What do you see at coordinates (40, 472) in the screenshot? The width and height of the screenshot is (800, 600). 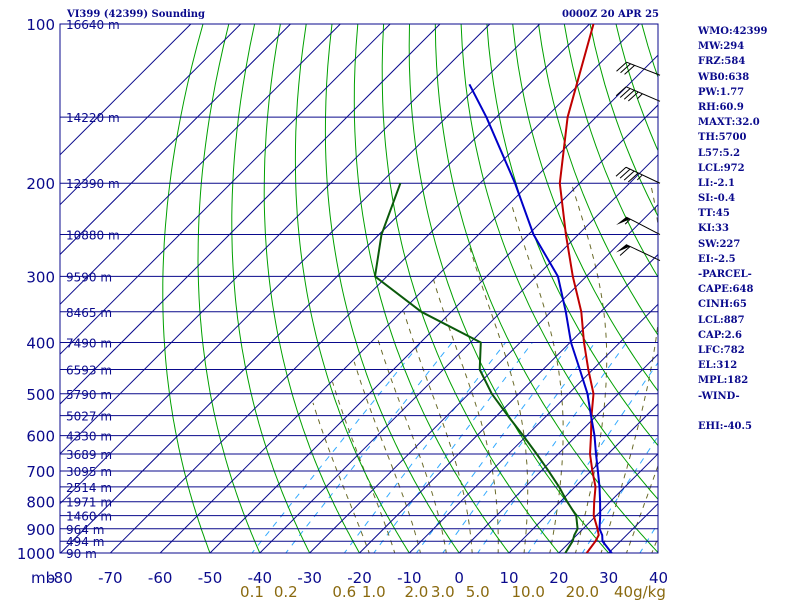 I see `pressure-label: 700` at bounding box center [40, 472].